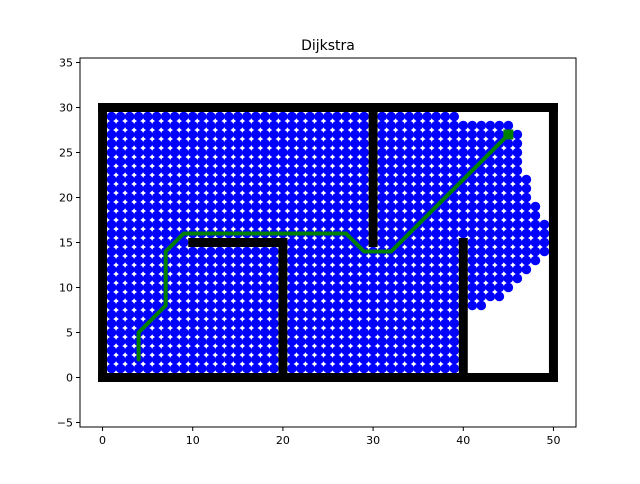 This screenshot has height=484, width=640. I want to click on x-tick-label: 30, so click(373, 440).